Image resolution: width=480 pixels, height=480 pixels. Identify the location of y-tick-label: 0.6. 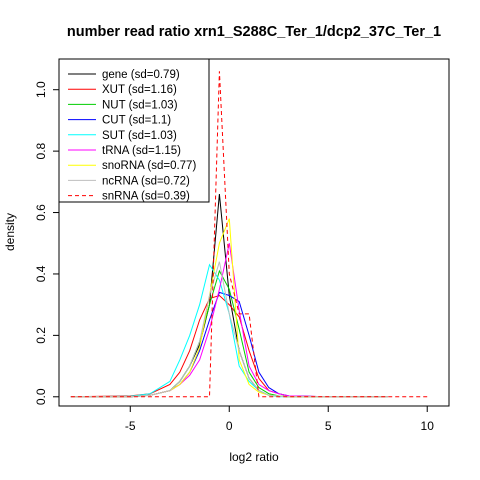
(41, 212).